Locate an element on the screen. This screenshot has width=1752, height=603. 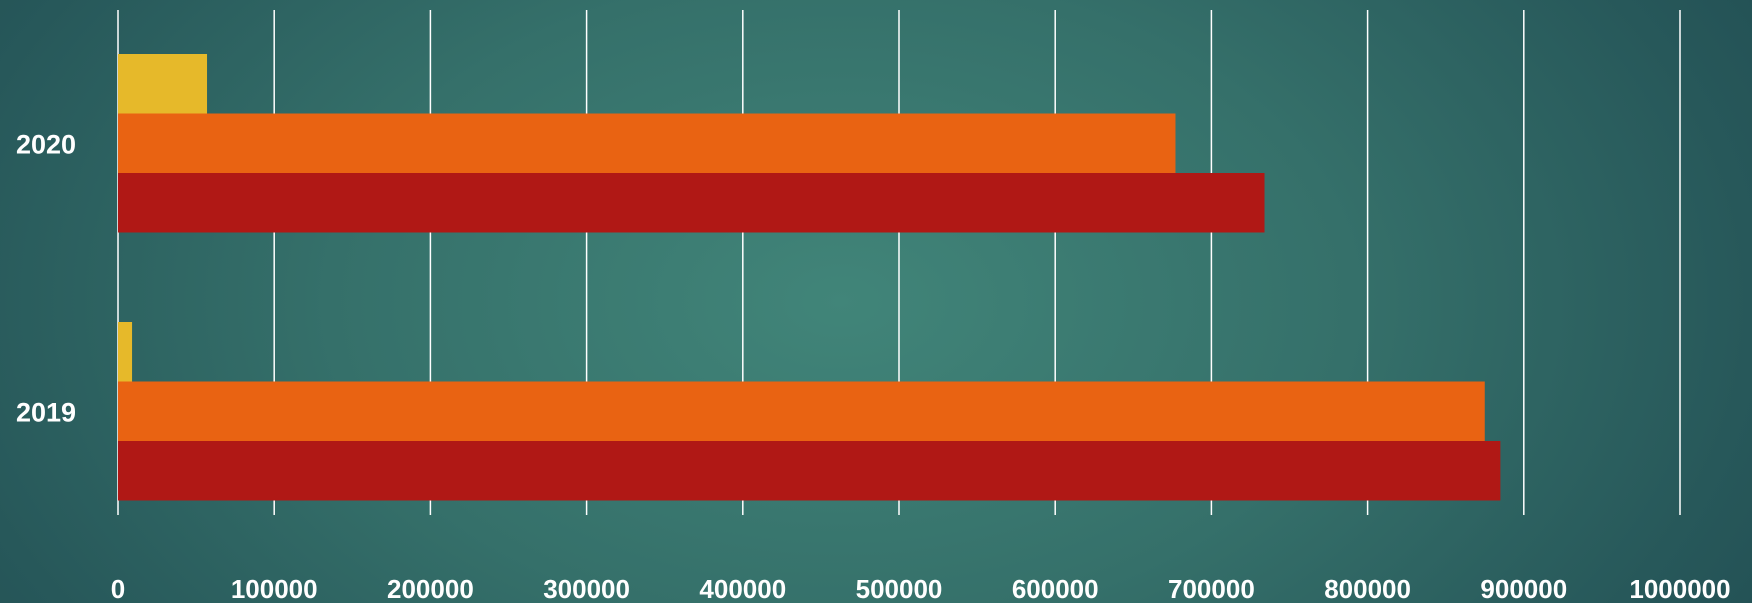
y-axis-labels: 2020 2019 is located at coordinates (46, 278).